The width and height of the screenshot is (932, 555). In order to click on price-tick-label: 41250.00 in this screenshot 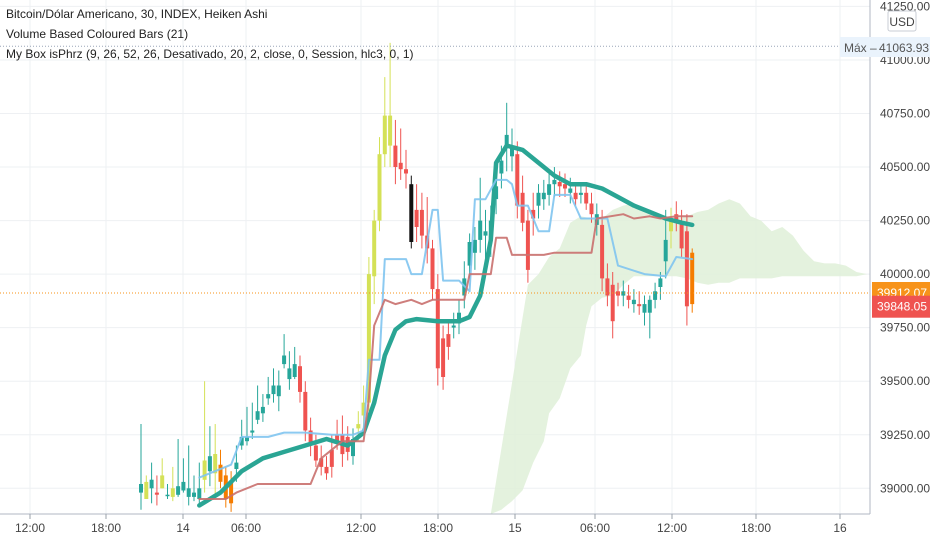, I will do `click(905, 6)`.